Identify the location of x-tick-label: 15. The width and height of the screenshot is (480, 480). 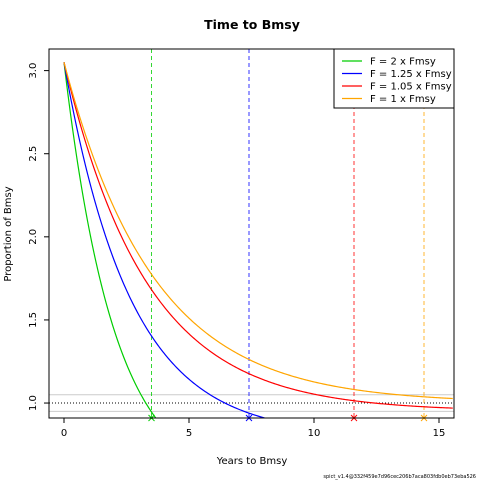
(439, 433).